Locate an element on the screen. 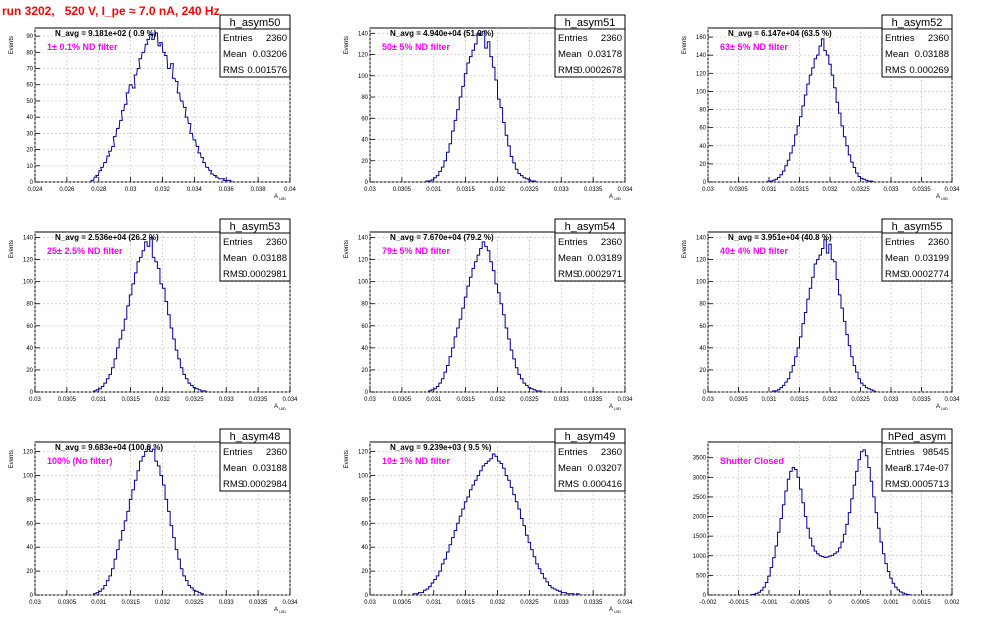  histogram-name: h_asym54 is located at coordinates (590, 227).